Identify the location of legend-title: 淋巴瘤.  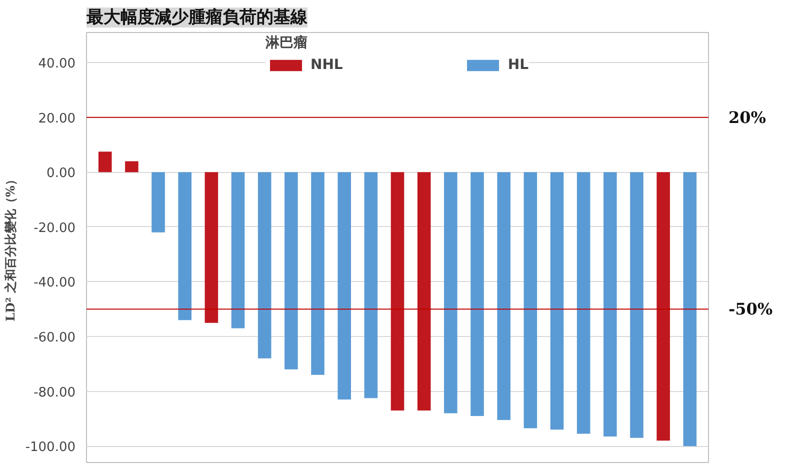
(287, 43).